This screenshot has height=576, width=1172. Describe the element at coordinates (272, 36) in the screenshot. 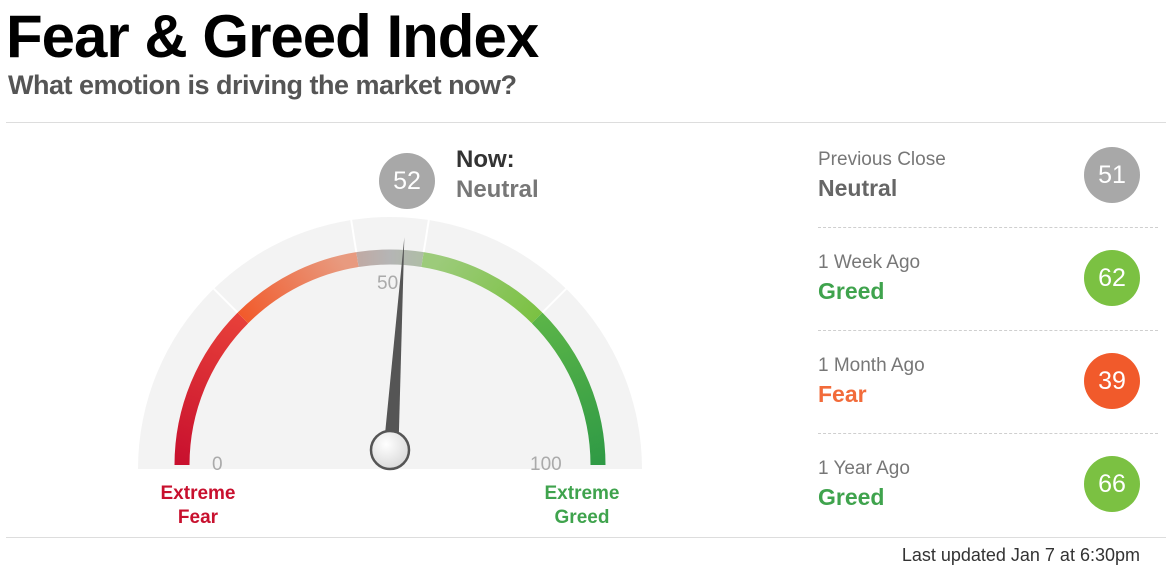

I see `page-title: Fear & Greed Index` at that location.